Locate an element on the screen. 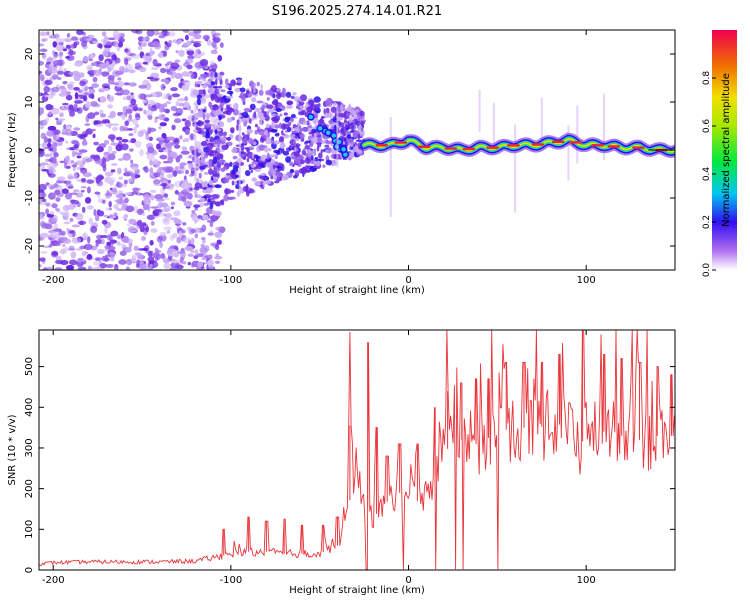 The image size is (750, 604). spectrogram-ytick-label: -10 is located at coordinates (29, 198).